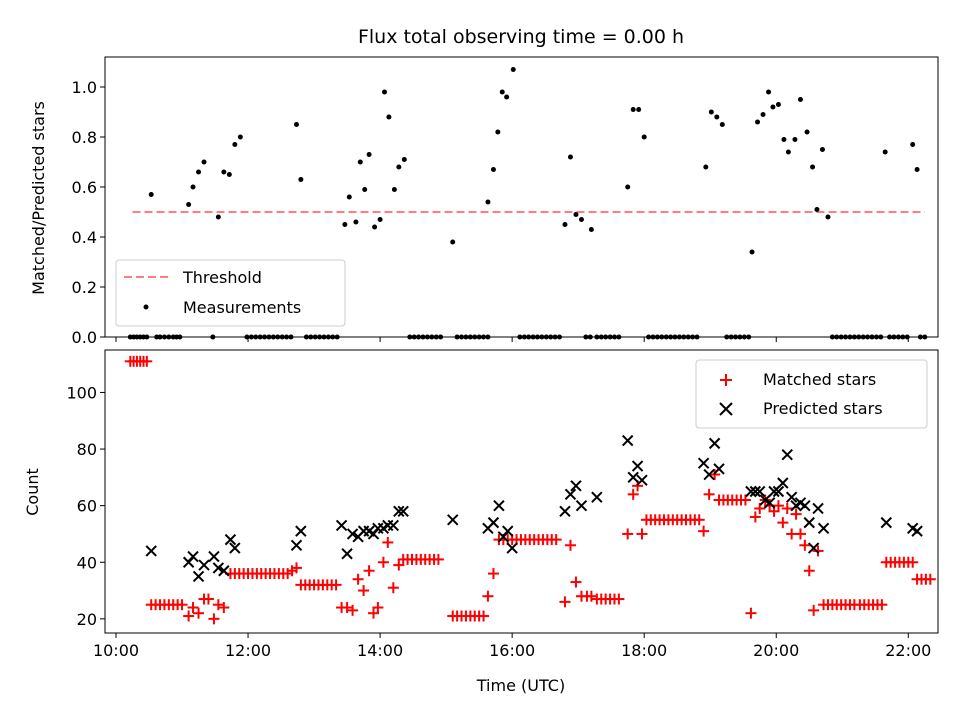  I want to click on count-x-ticks: 10:00 12:00 14:00 16:00 18:00 20:00 22:00, so click(512, 646).